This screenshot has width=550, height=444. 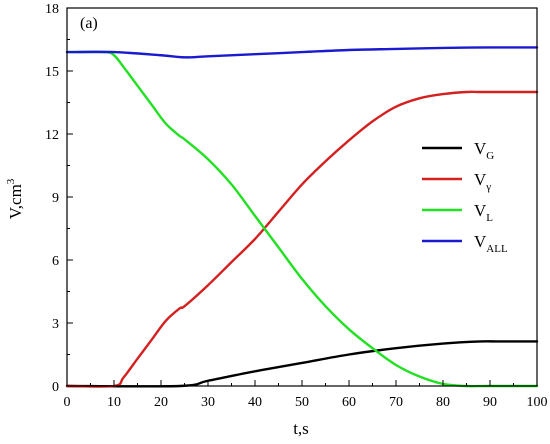 What do you see at coordinates (490, 402) in the screenshot?
I see `x-tick-label: 90` at bounding box center [490, 402].